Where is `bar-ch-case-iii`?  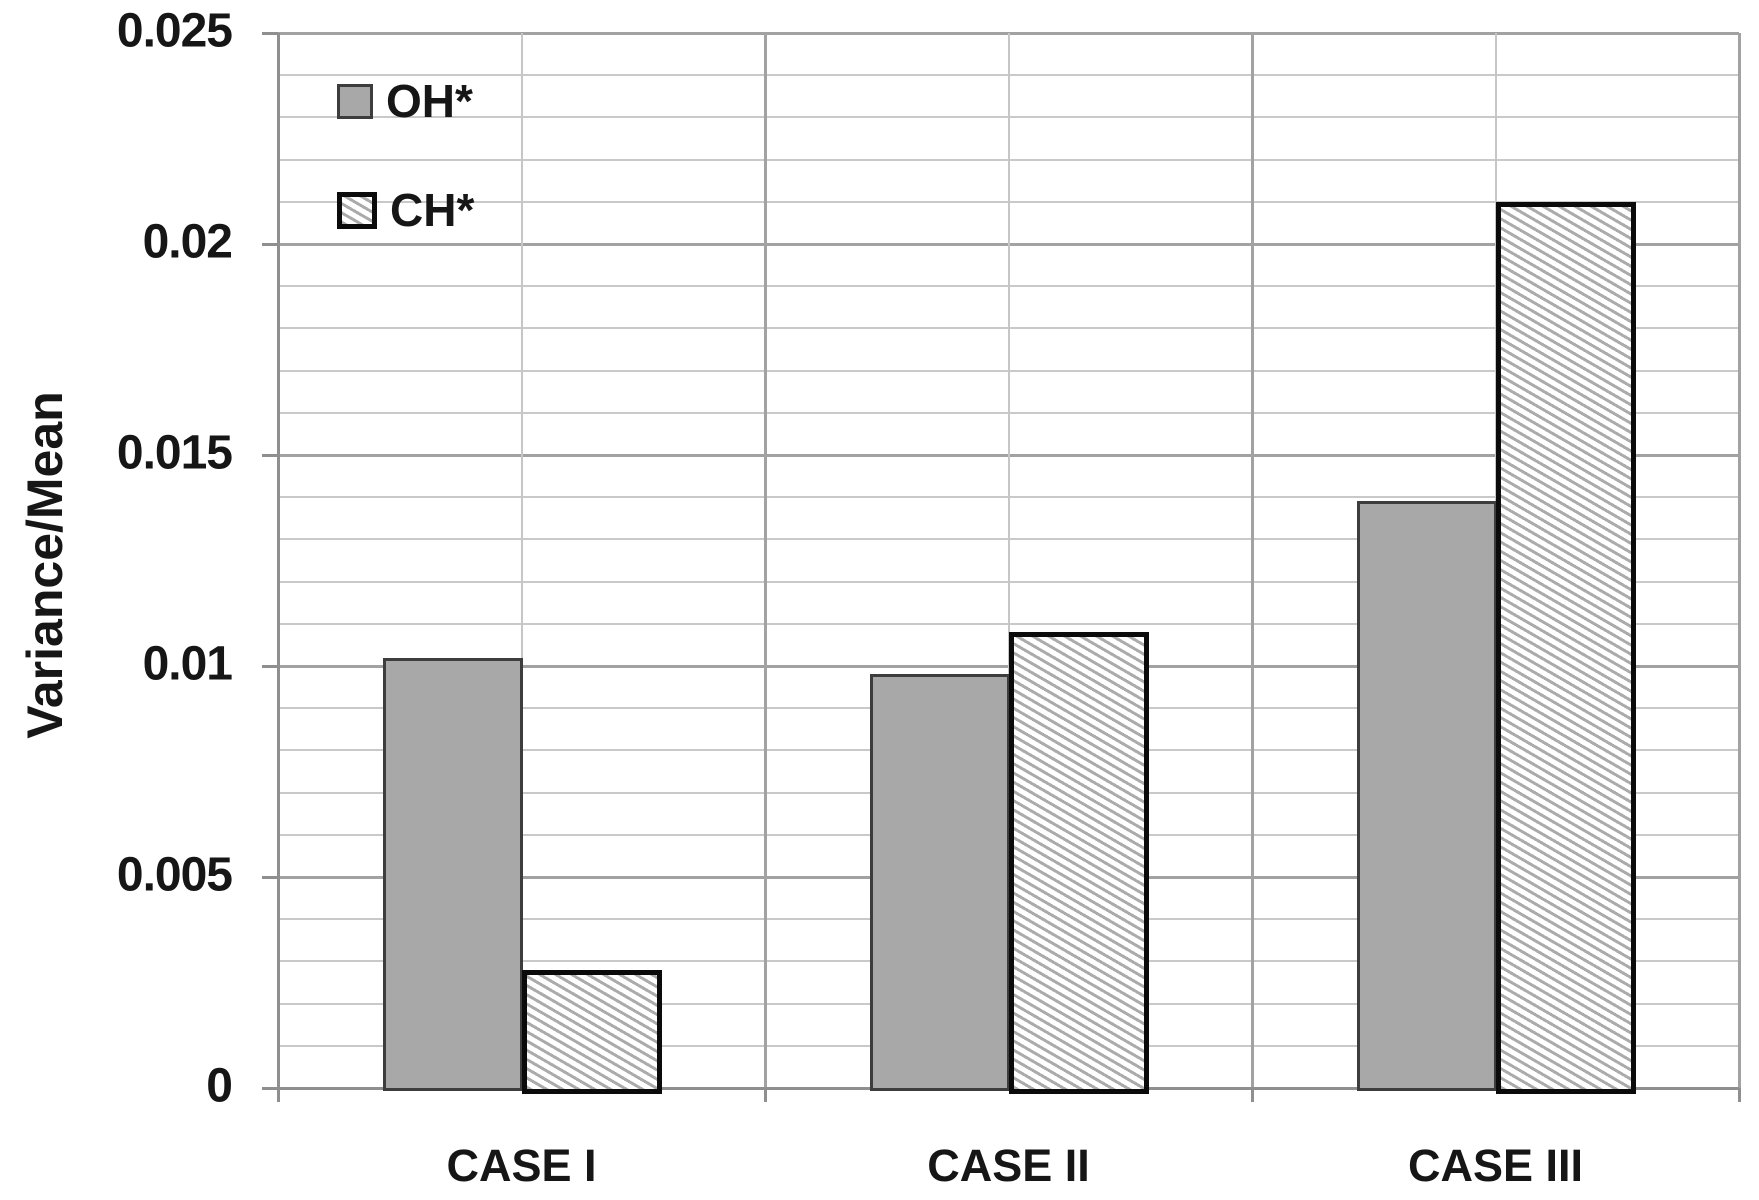
bar-ch-case-iii is located at coordinates (1565, 647).